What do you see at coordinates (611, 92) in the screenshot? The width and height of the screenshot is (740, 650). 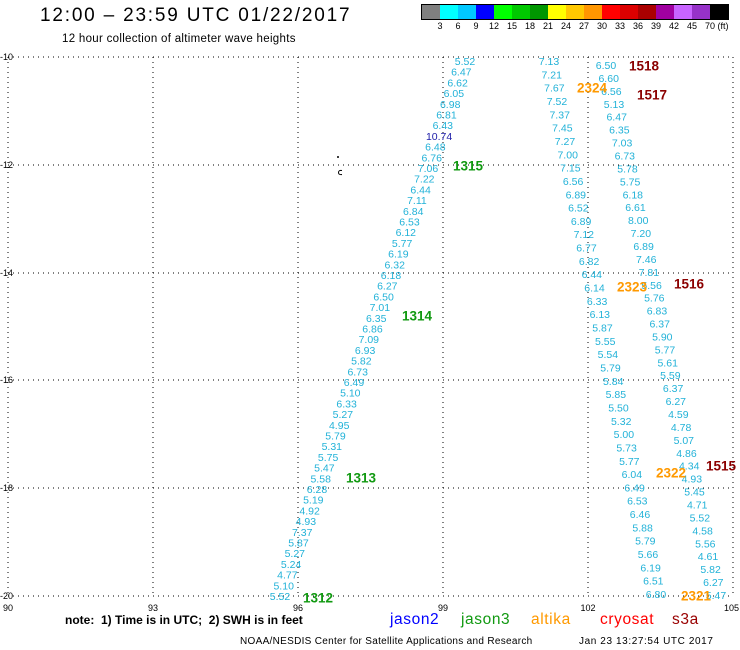 I see `wave-height-value: 6.56` at bounding box center [611, 92].